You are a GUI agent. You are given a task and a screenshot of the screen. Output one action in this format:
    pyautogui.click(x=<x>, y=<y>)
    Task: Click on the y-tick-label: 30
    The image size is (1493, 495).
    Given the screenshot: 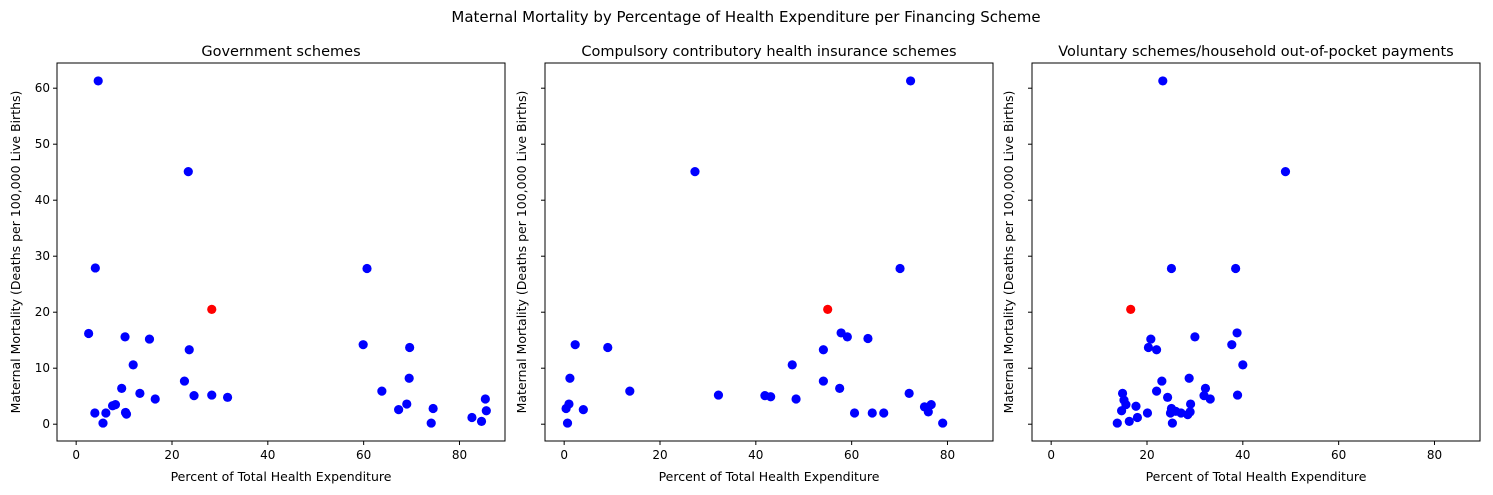 What is the action you would take?
    pyautogui.click(x=42, y=256)
    